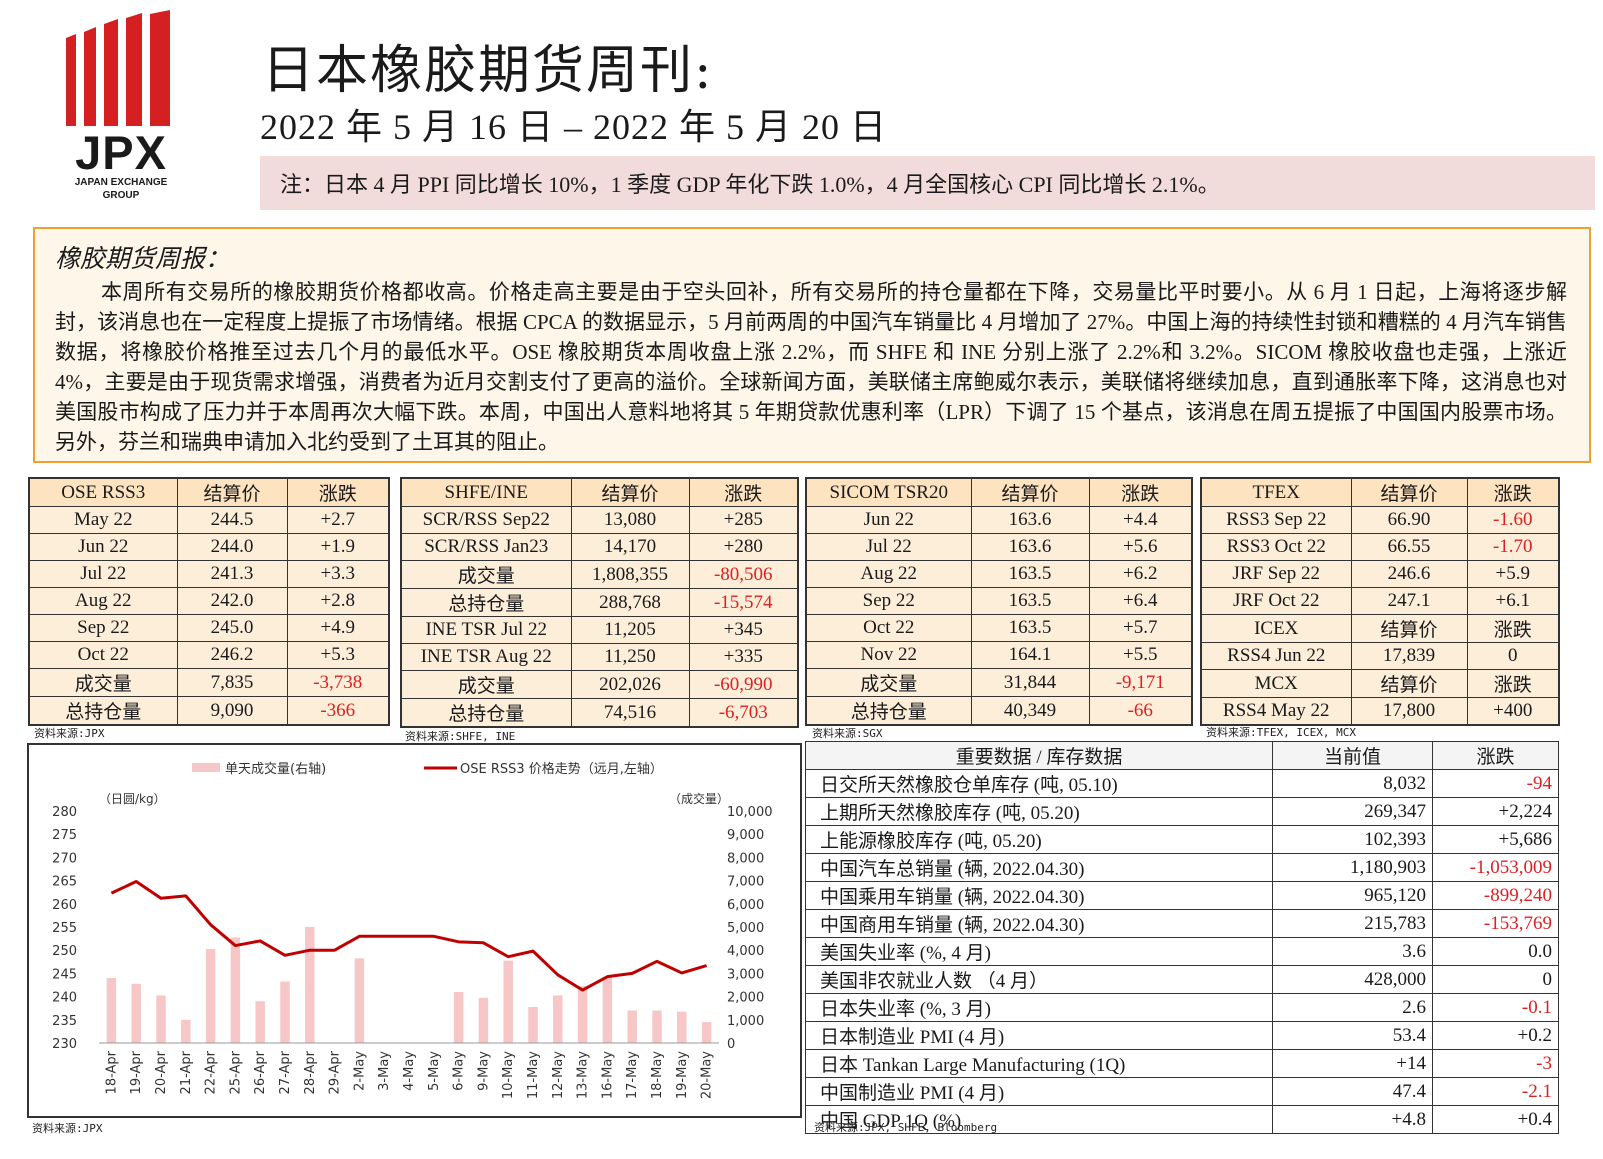  What do you see at coordinates (1352, 1119) in the screenshot?
I see `current-value: +4.8` at bounding box center [1352, 1119].